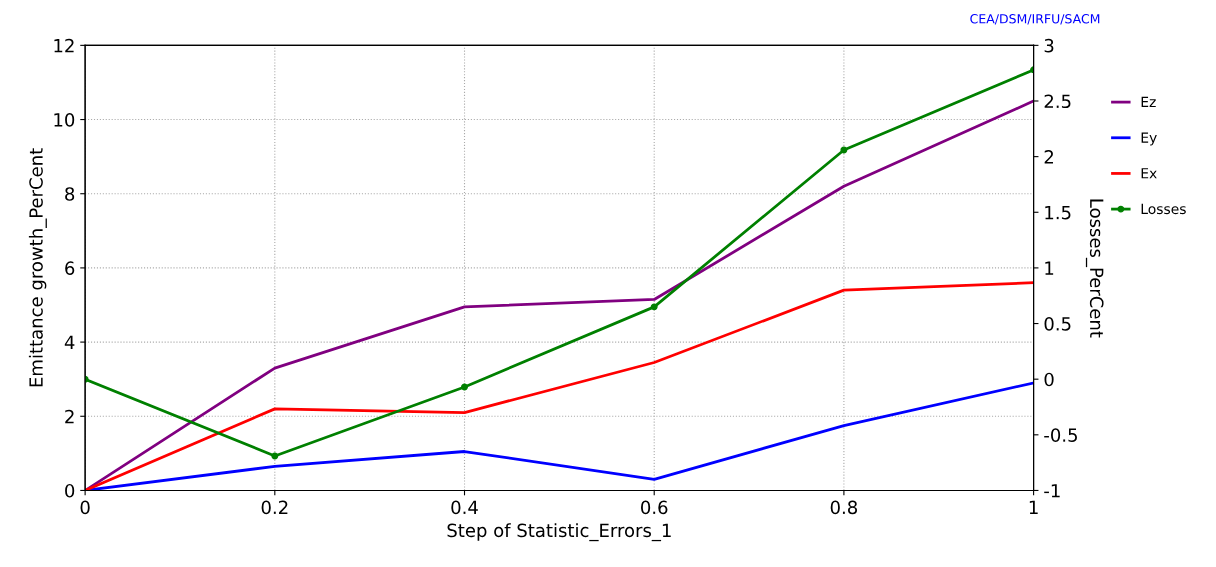  I want to click on y2-tick-label: 2, so click(1048, 157).